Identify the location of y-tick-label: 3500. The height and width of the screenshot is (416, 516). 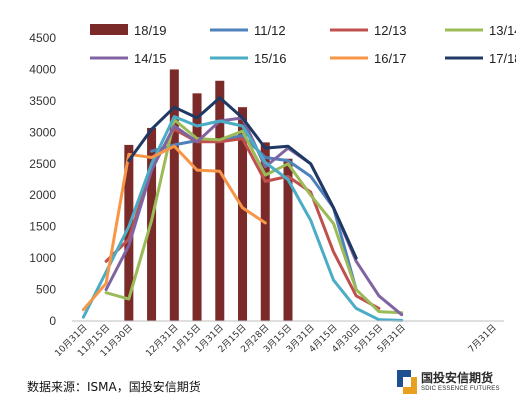
(42, 101).